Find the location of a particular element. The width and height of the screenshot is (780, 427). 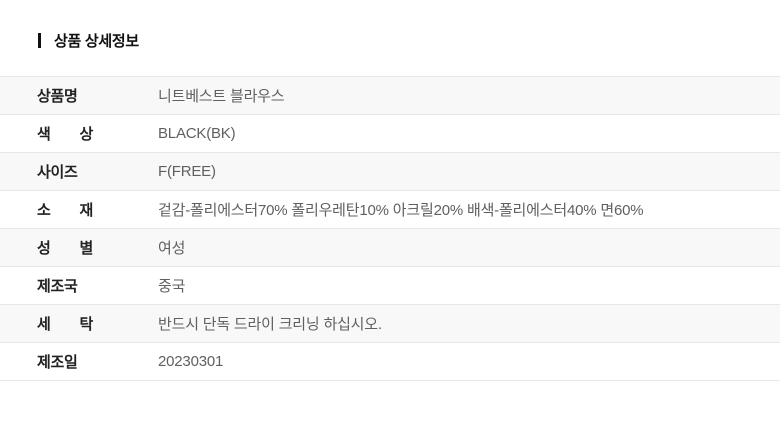

product-detail-header: 상품 상세정보 is located at coordinates (409, 40).